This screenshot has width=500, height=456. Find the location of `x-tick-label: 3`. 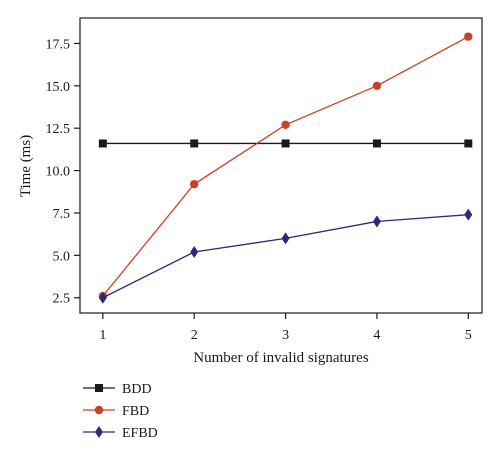

x-tick-label: 3 is located at coordinates (285, 335).